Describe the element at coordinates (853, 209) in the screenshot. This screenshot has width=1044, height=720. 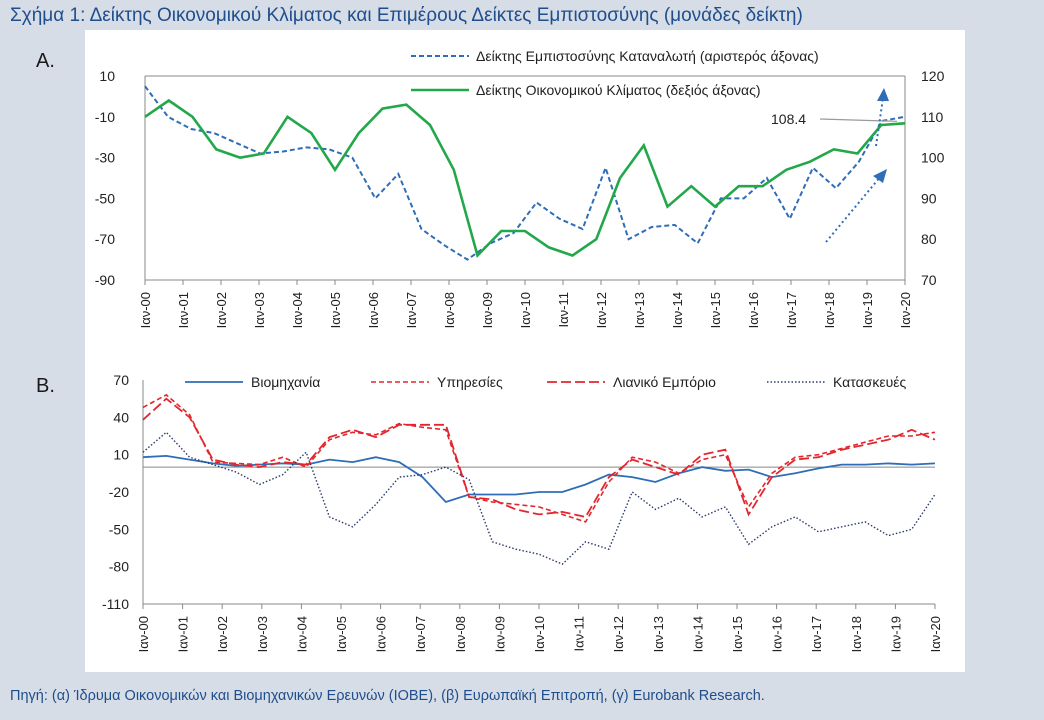
I see `trend-arrow-lower` at that location.